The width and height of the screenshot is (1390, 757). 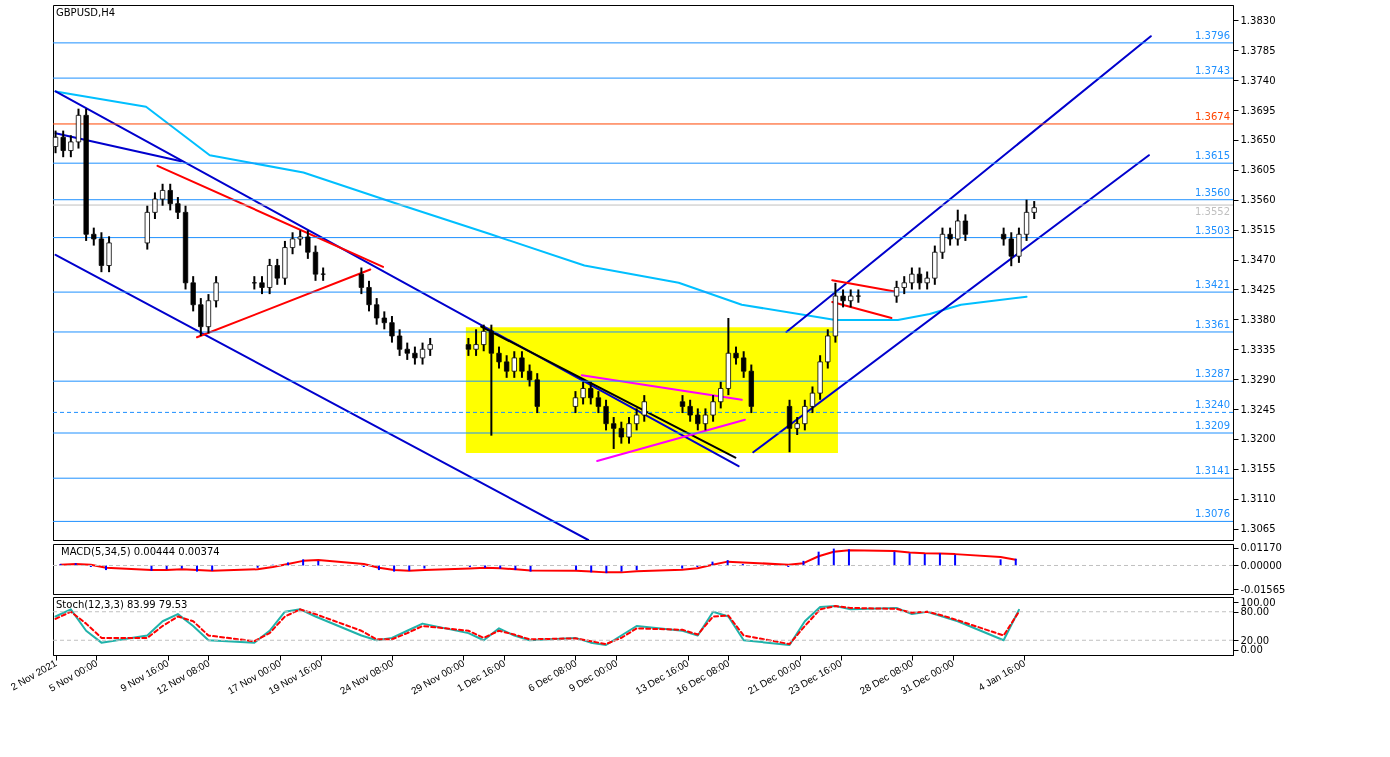 What do you see at coordinates (1263, 589) in the screenshot?
I see `y-tick-label: -0.01565` at bounding box center [1263, 589].